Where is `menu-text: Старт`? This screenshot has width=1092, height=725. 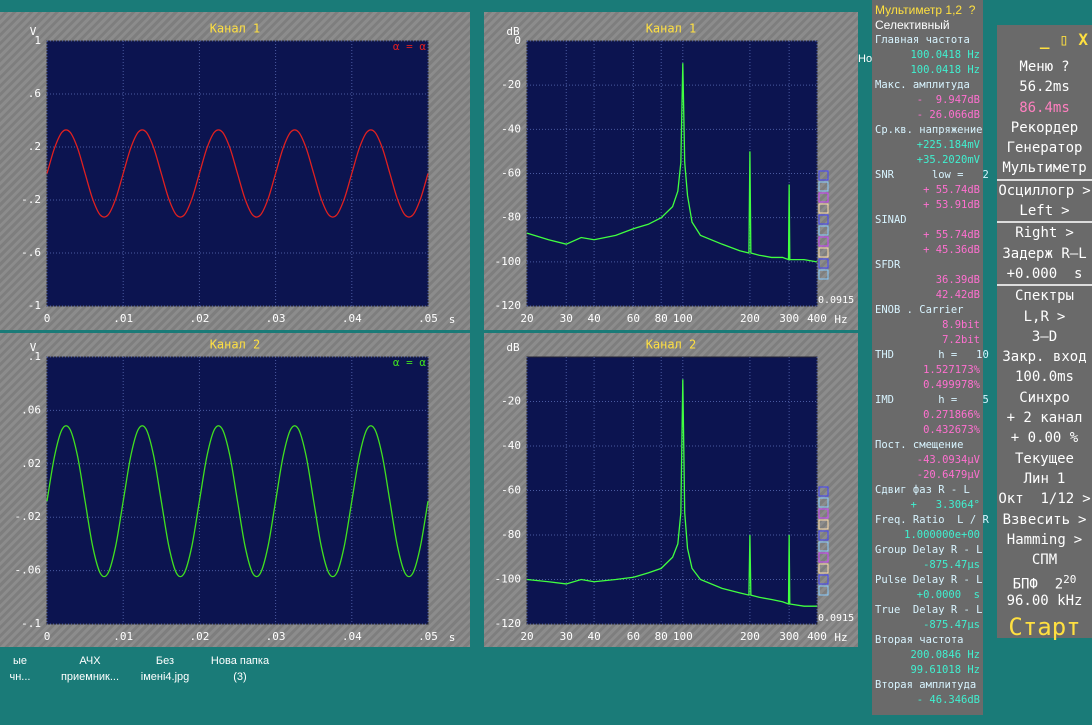 menu-text: Старт is located at coordinates (1044, 627).